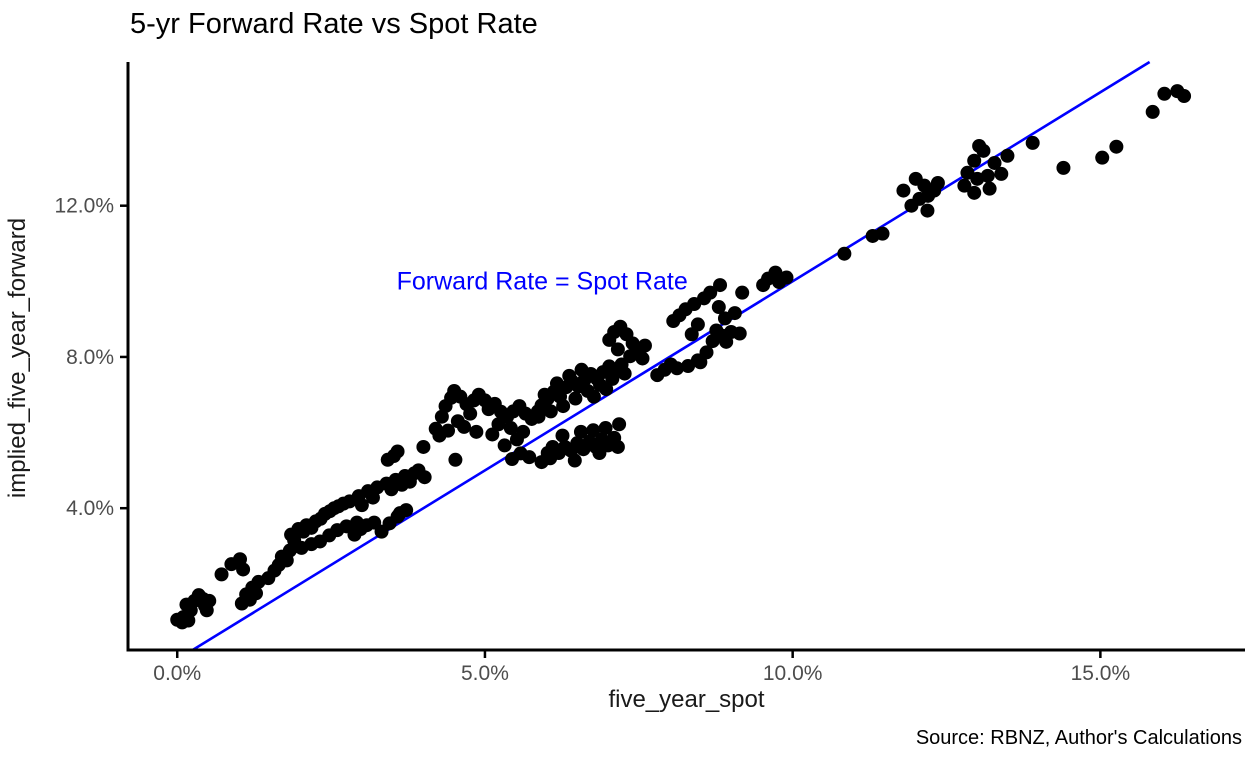 The height and width of the screenshot is (768, 1248). I want to click on x-tick-label: 10.0%, so click(793, 673).